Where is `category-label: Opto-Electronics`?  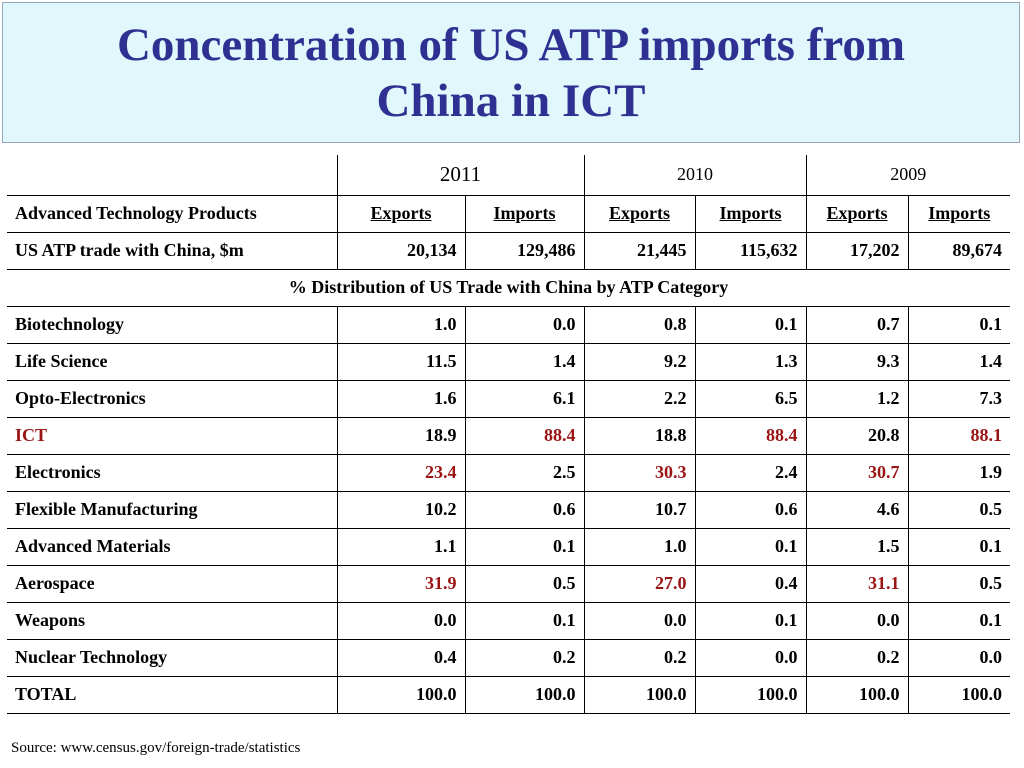 category-label: Opto-Electronics is located at coordinates (172, 399).